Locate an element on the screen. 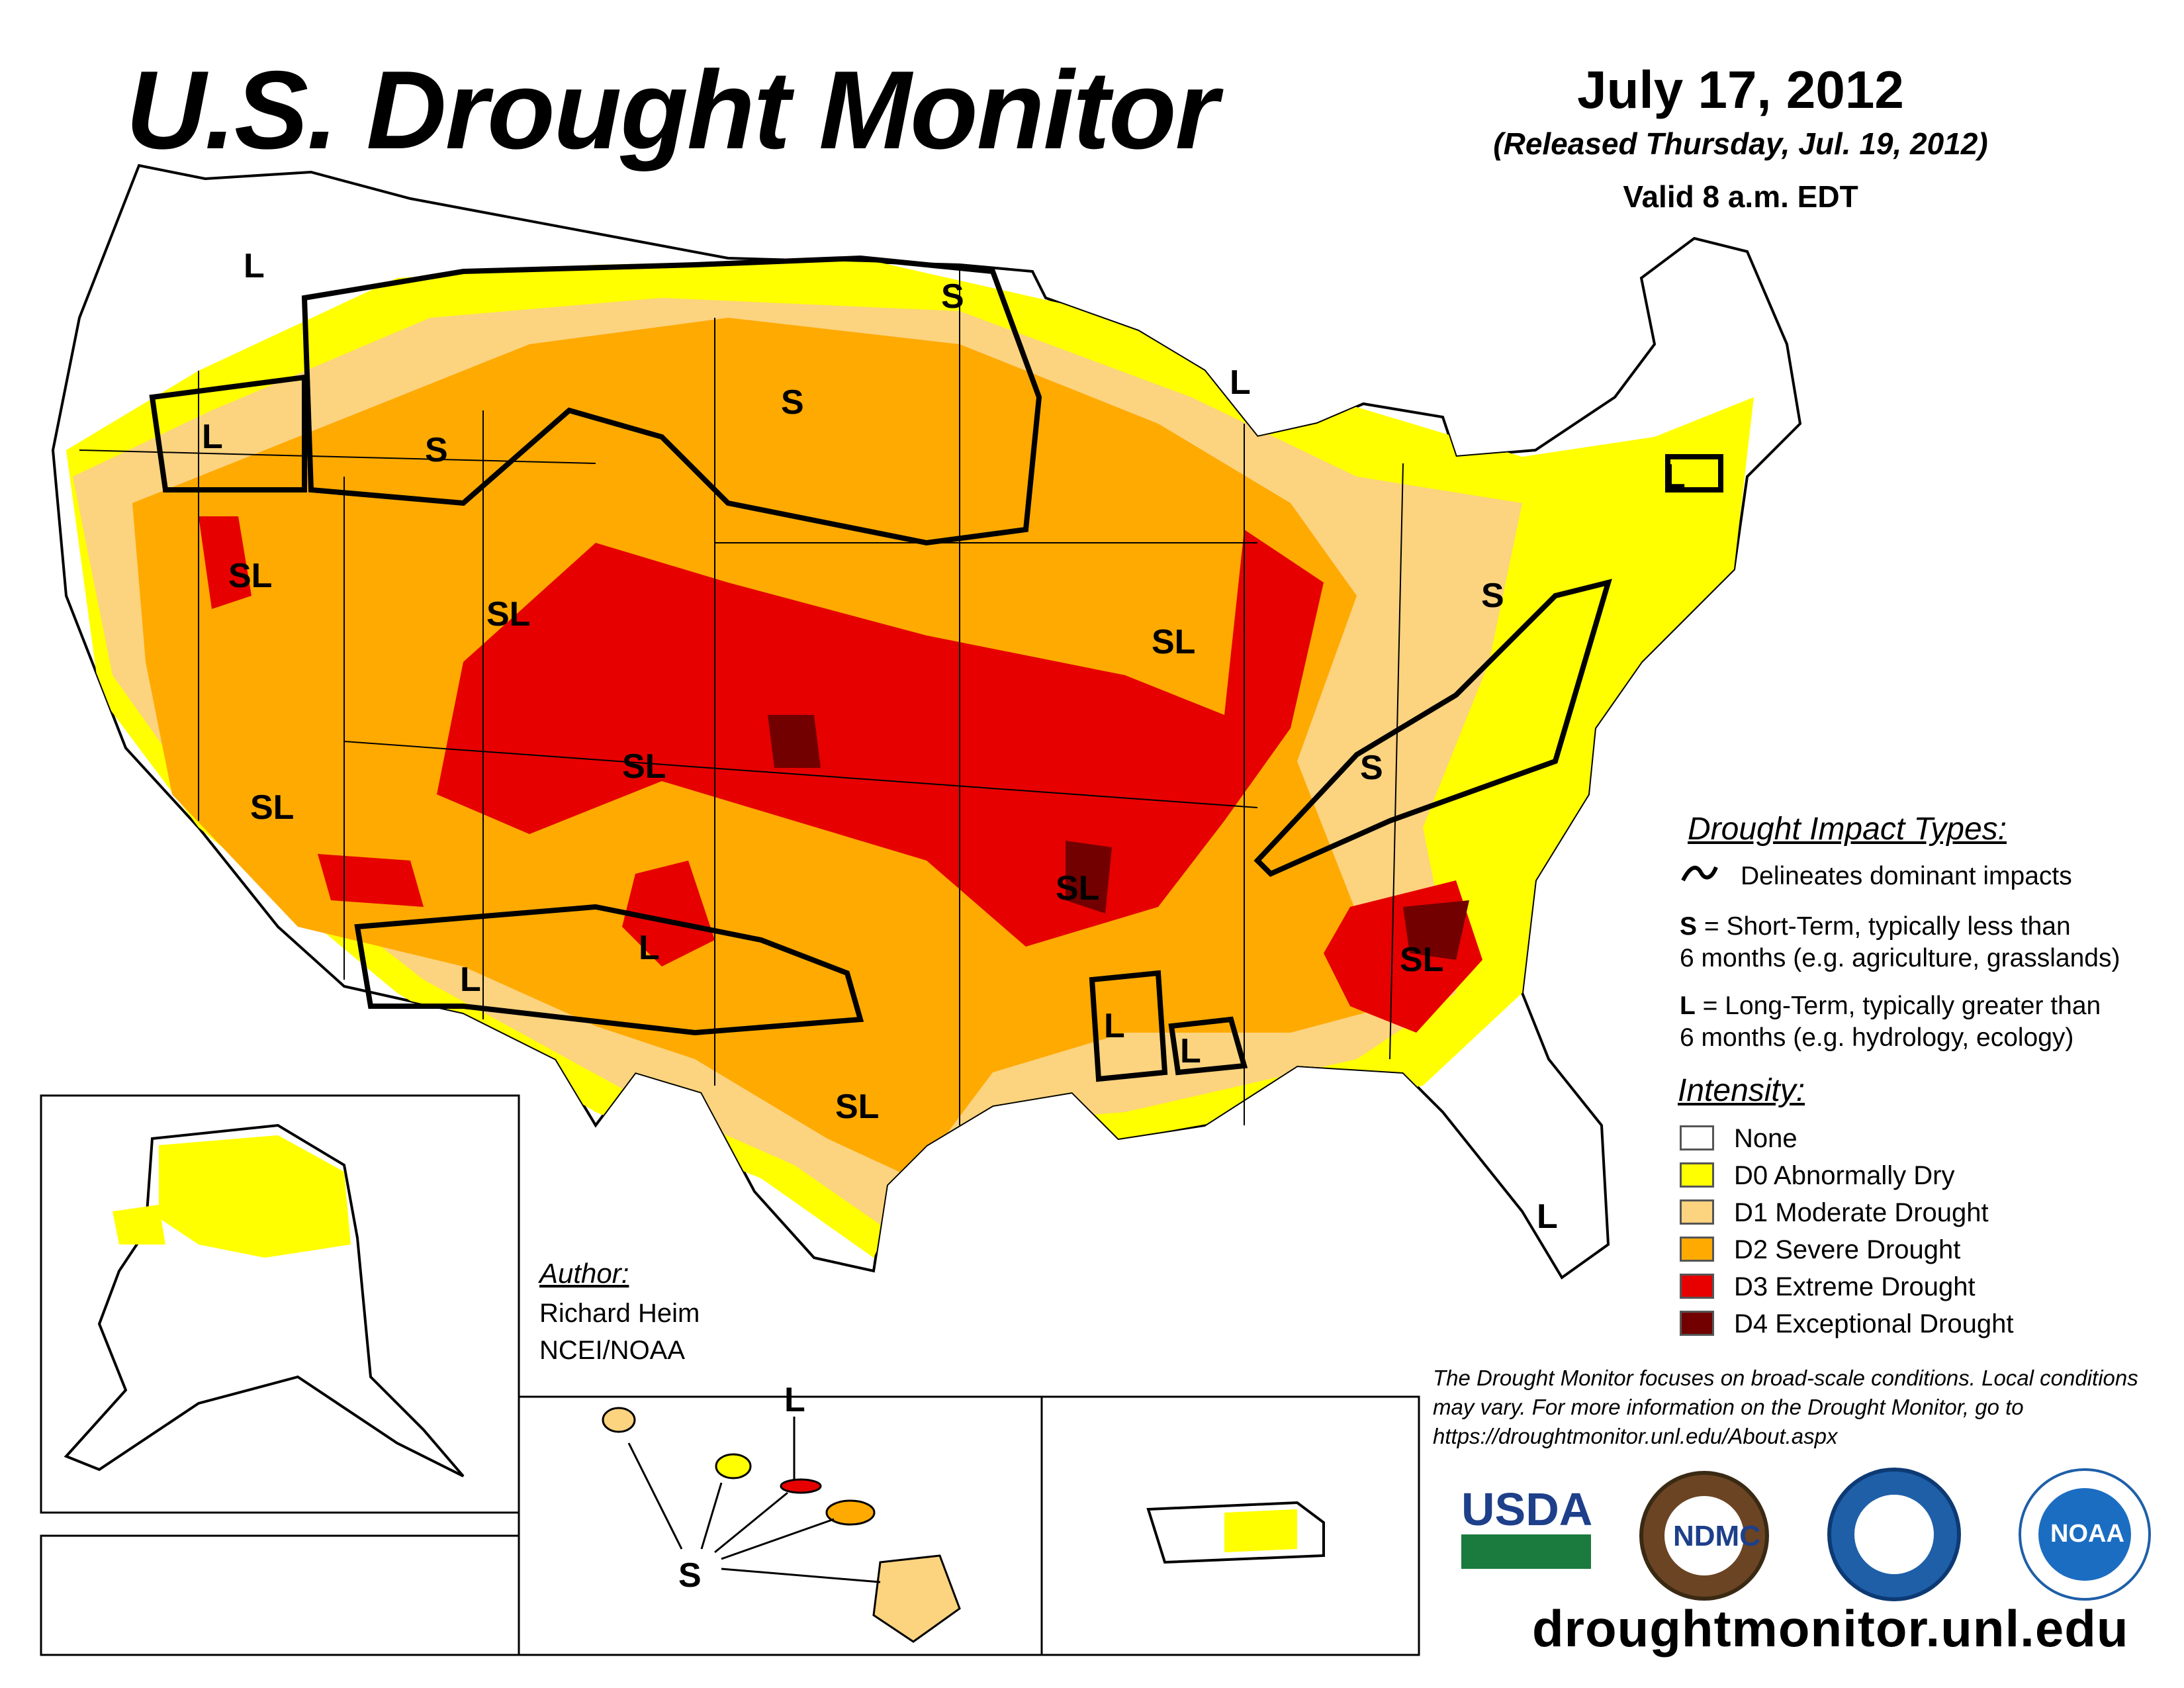 This screenshot has width=2184, height=1688. impact-line-description: Delineates dominant impacts is located at coordinates (1906, 876).